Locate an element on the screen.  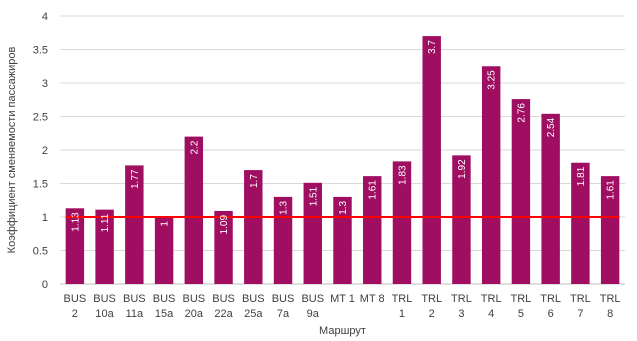
data-label: 1.51 is located at coordinates (313, 196).